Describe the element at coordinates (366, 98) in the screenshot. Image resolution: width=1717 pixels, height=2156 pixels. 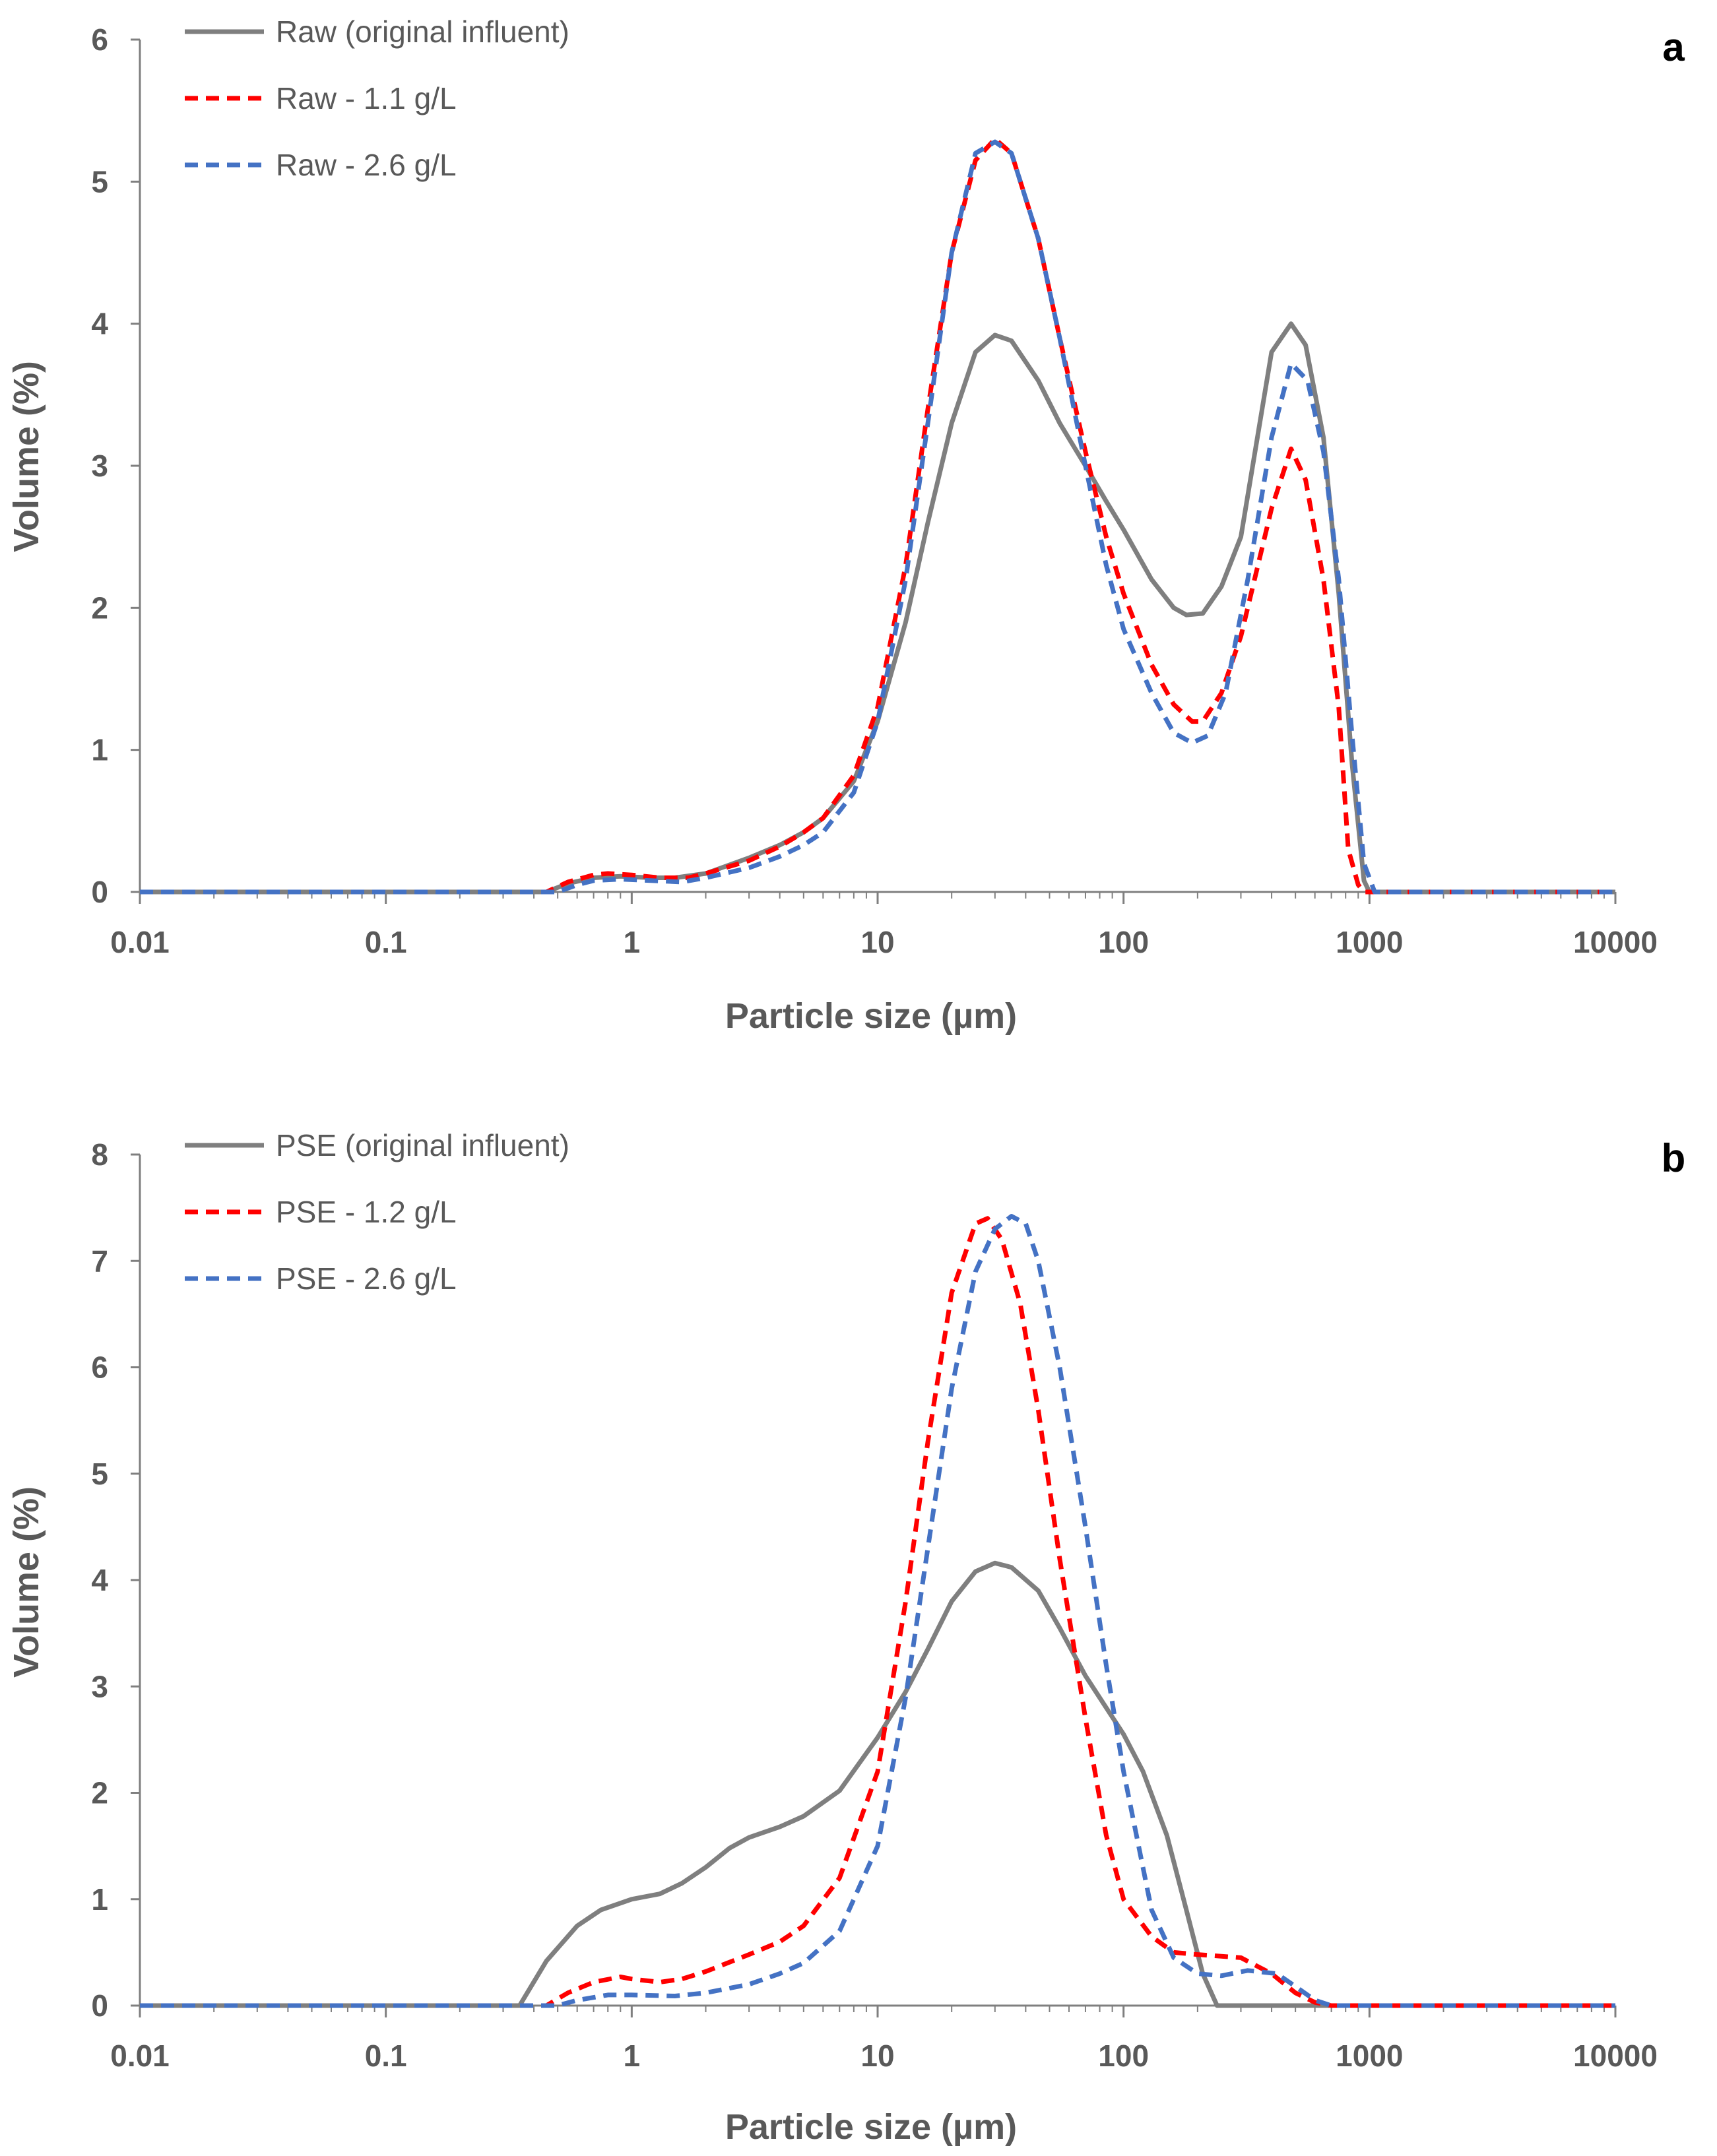
I see `legend-label-2: Raw - 1.1 g/L` at that location.